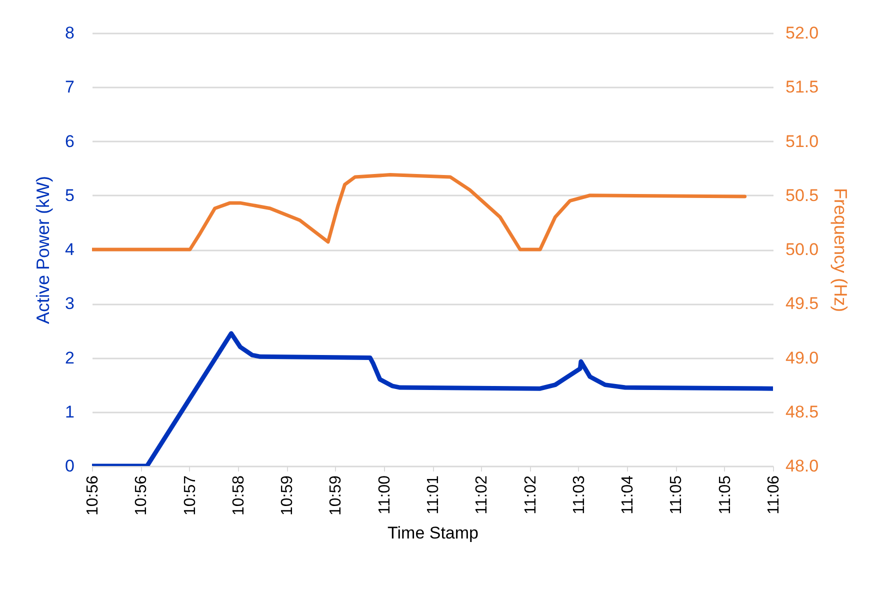  What do you see at coordinates (69, 33) in the screenshot?
I see `y-tick-label: 8` at bounding box center [69, 33].